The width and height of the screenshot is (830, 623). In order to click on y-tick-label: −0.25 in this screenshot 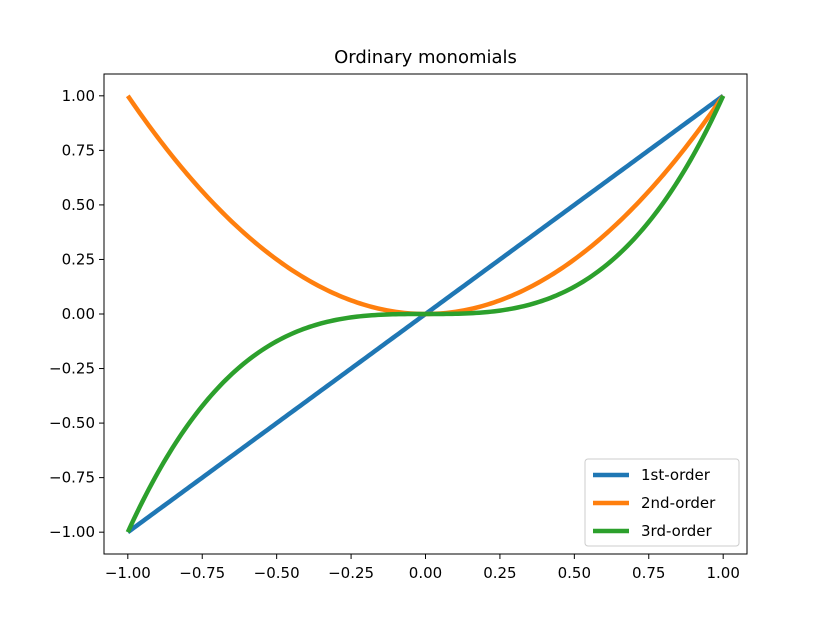, I will do `click(72, 369)`.